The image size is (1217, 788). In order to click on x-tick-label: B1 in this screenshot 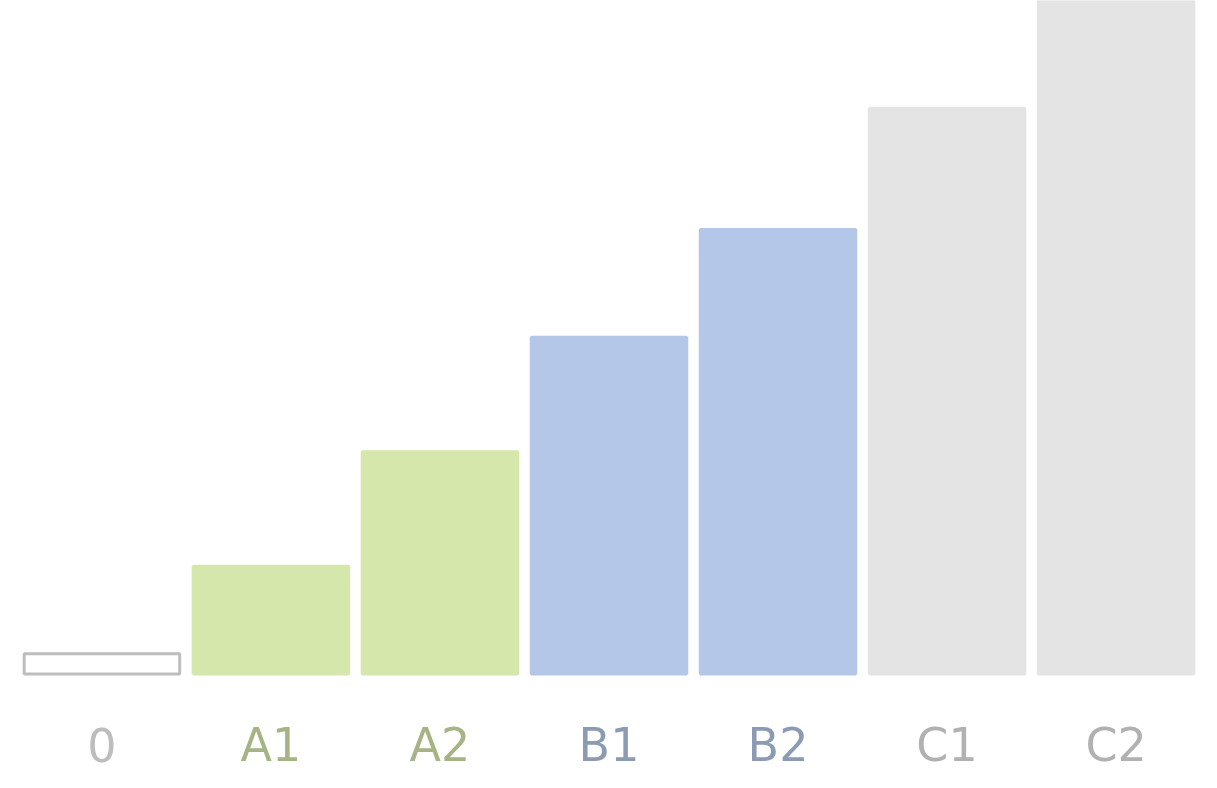, I will do `click(609, 744)`.